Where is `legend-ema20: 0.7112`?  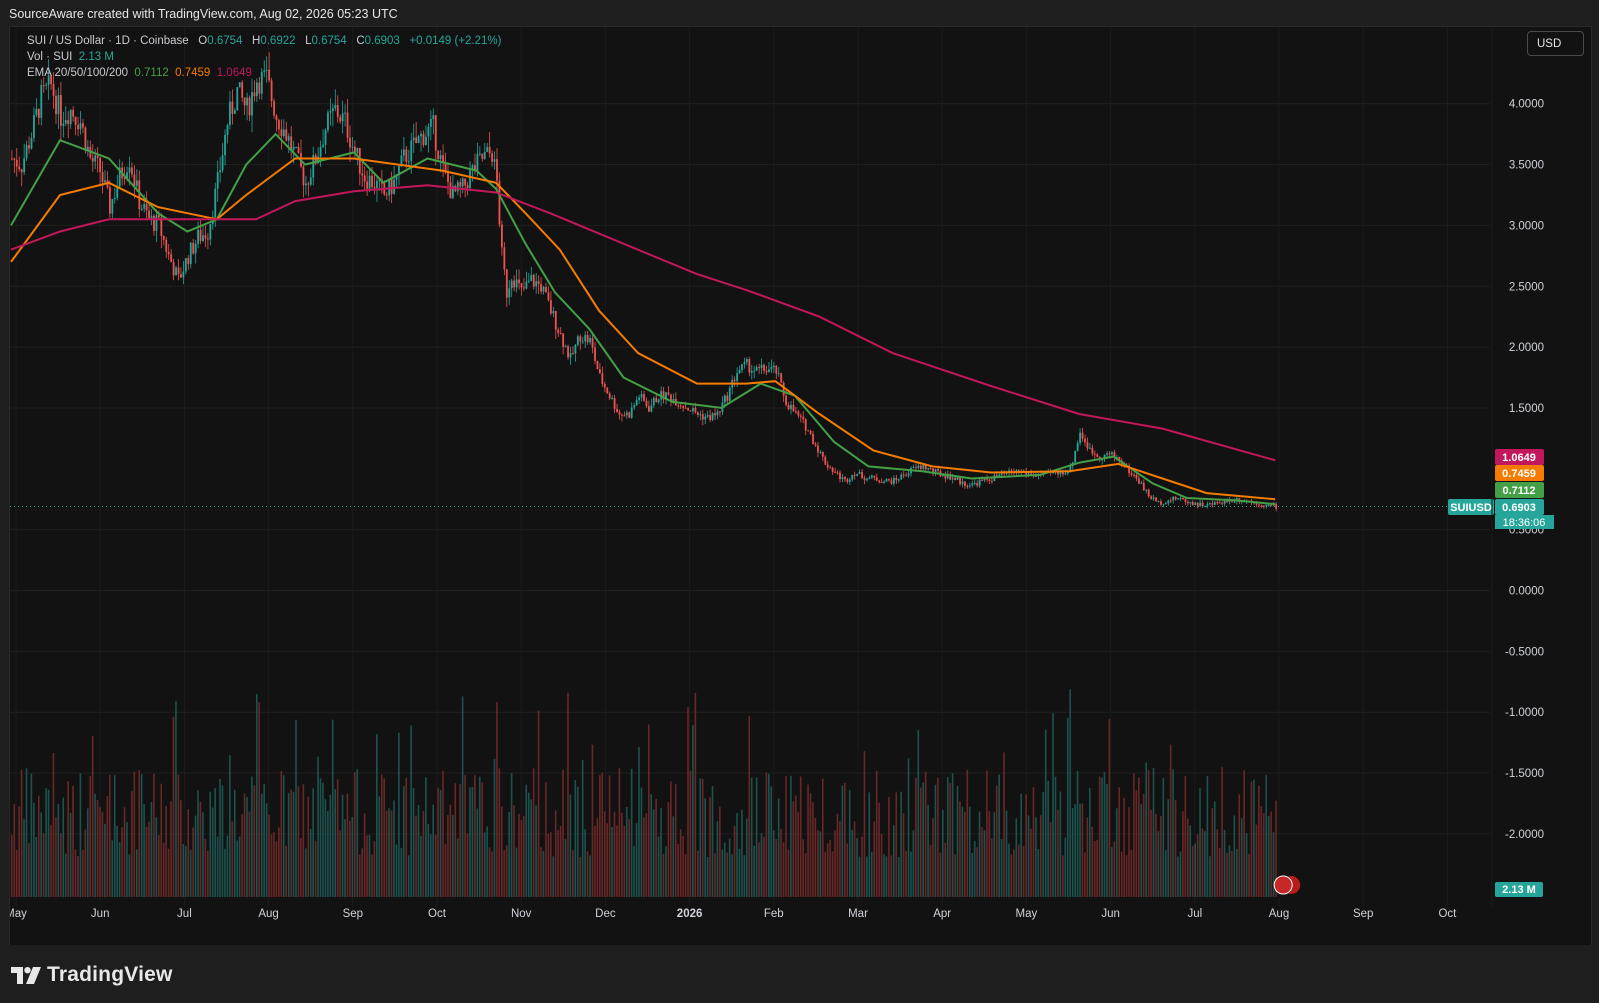 legend-ema20: 0.7112 is located at coordinates (151, 73).